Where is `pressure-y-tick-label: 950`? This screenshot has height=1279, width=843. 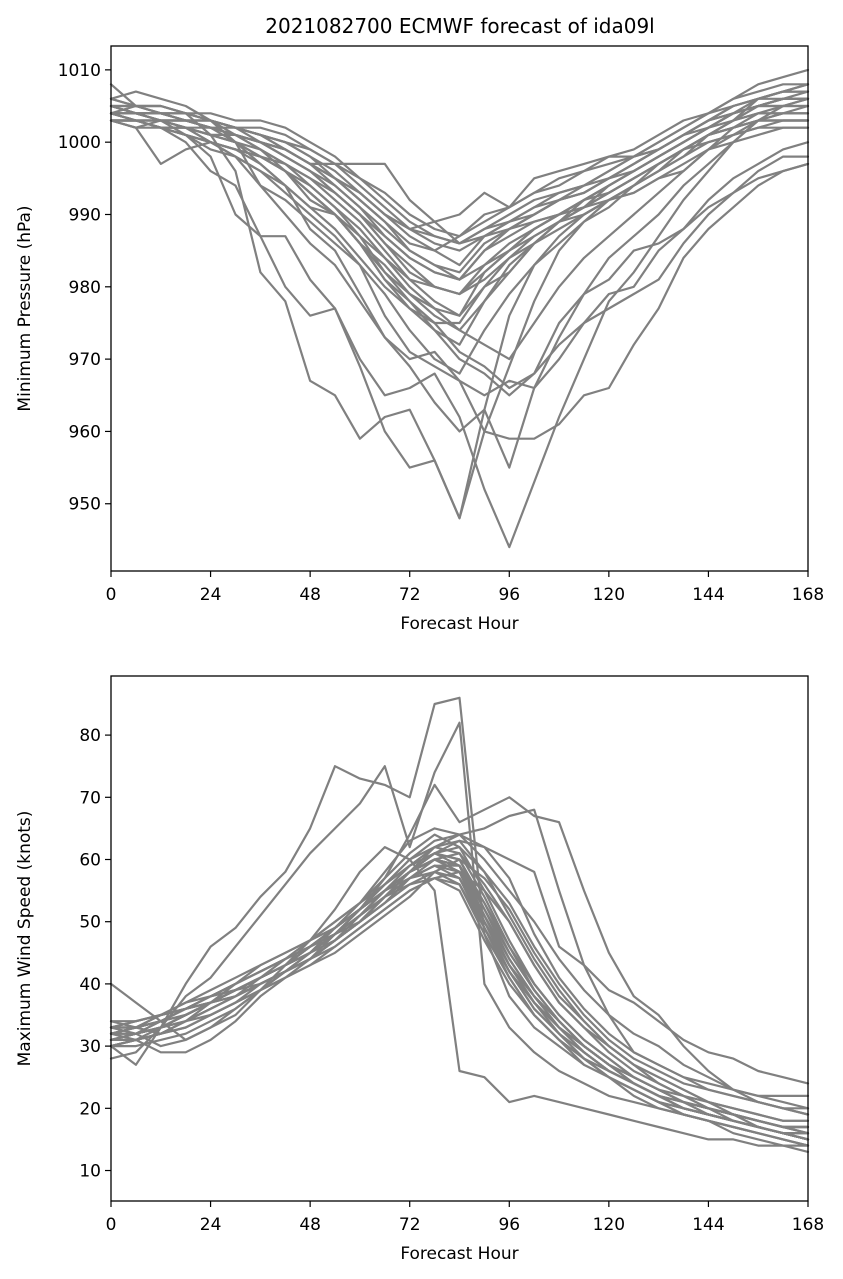
pressure-y-tick-label: 950 is located at coordinates (85, 505).